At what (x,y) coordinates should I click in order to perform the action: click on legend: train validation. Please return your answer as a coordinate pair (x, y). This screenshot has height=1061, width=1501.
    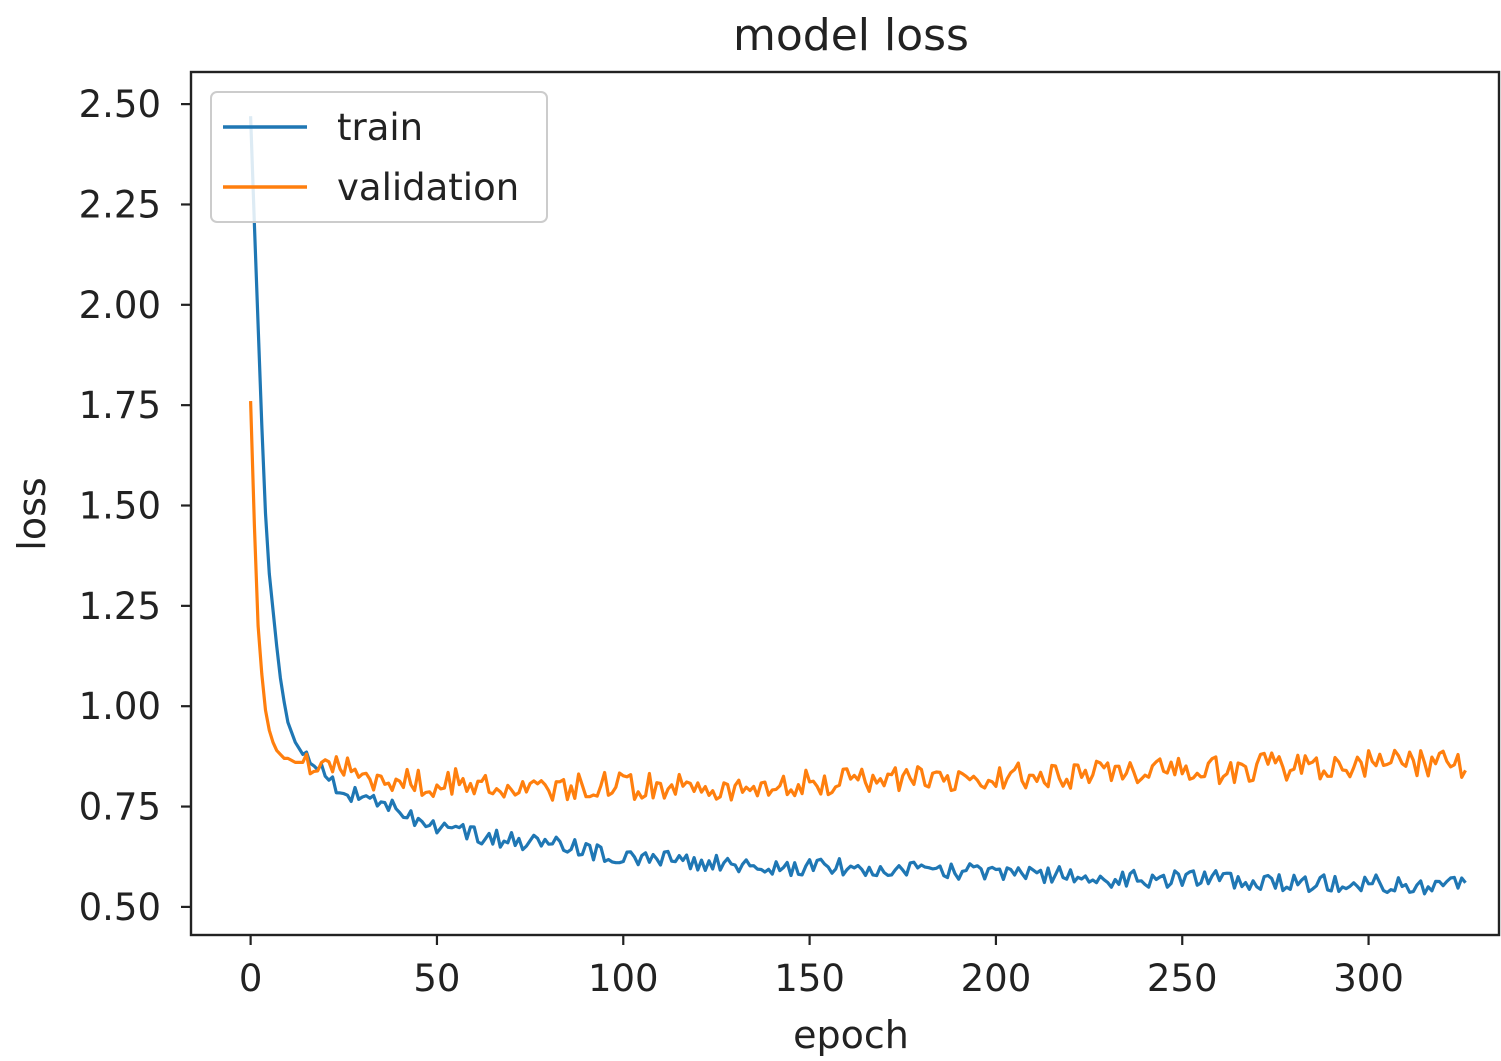
    Looking at the image, I should click on (379, 157).